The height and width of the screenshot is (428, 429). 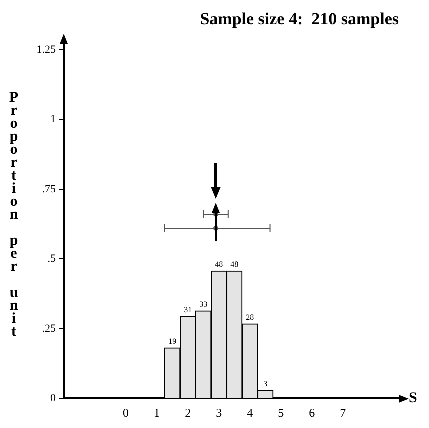 What do you see at coordinates (49, 189) in the screenshot?
I see `y-tick-label: .75` at bounding box center [49, 189].